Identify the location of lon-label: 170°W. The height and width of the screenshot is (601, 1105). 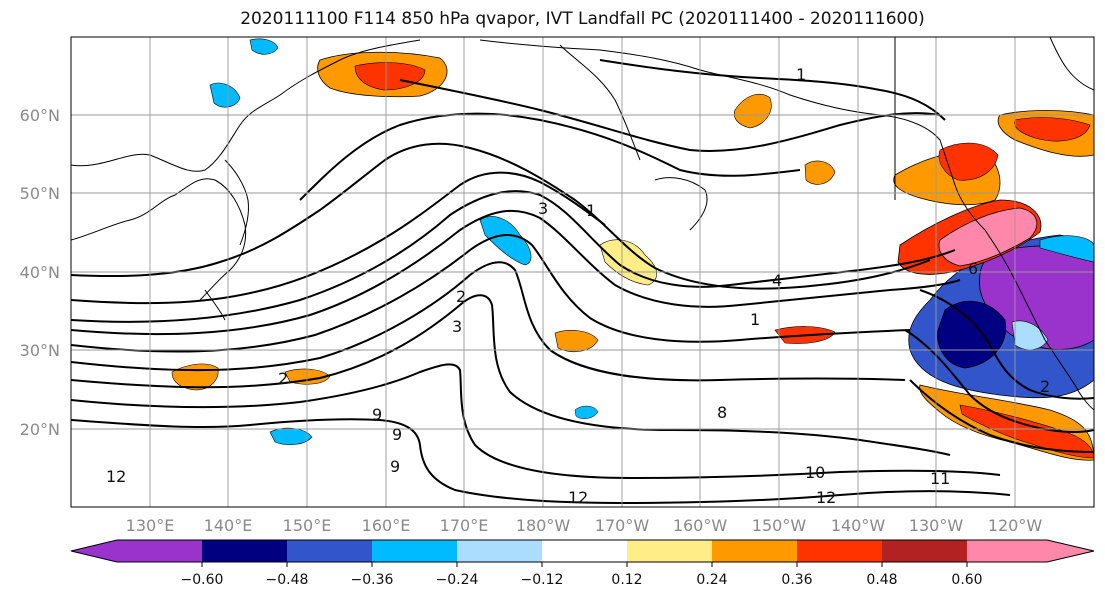
(622, 525).